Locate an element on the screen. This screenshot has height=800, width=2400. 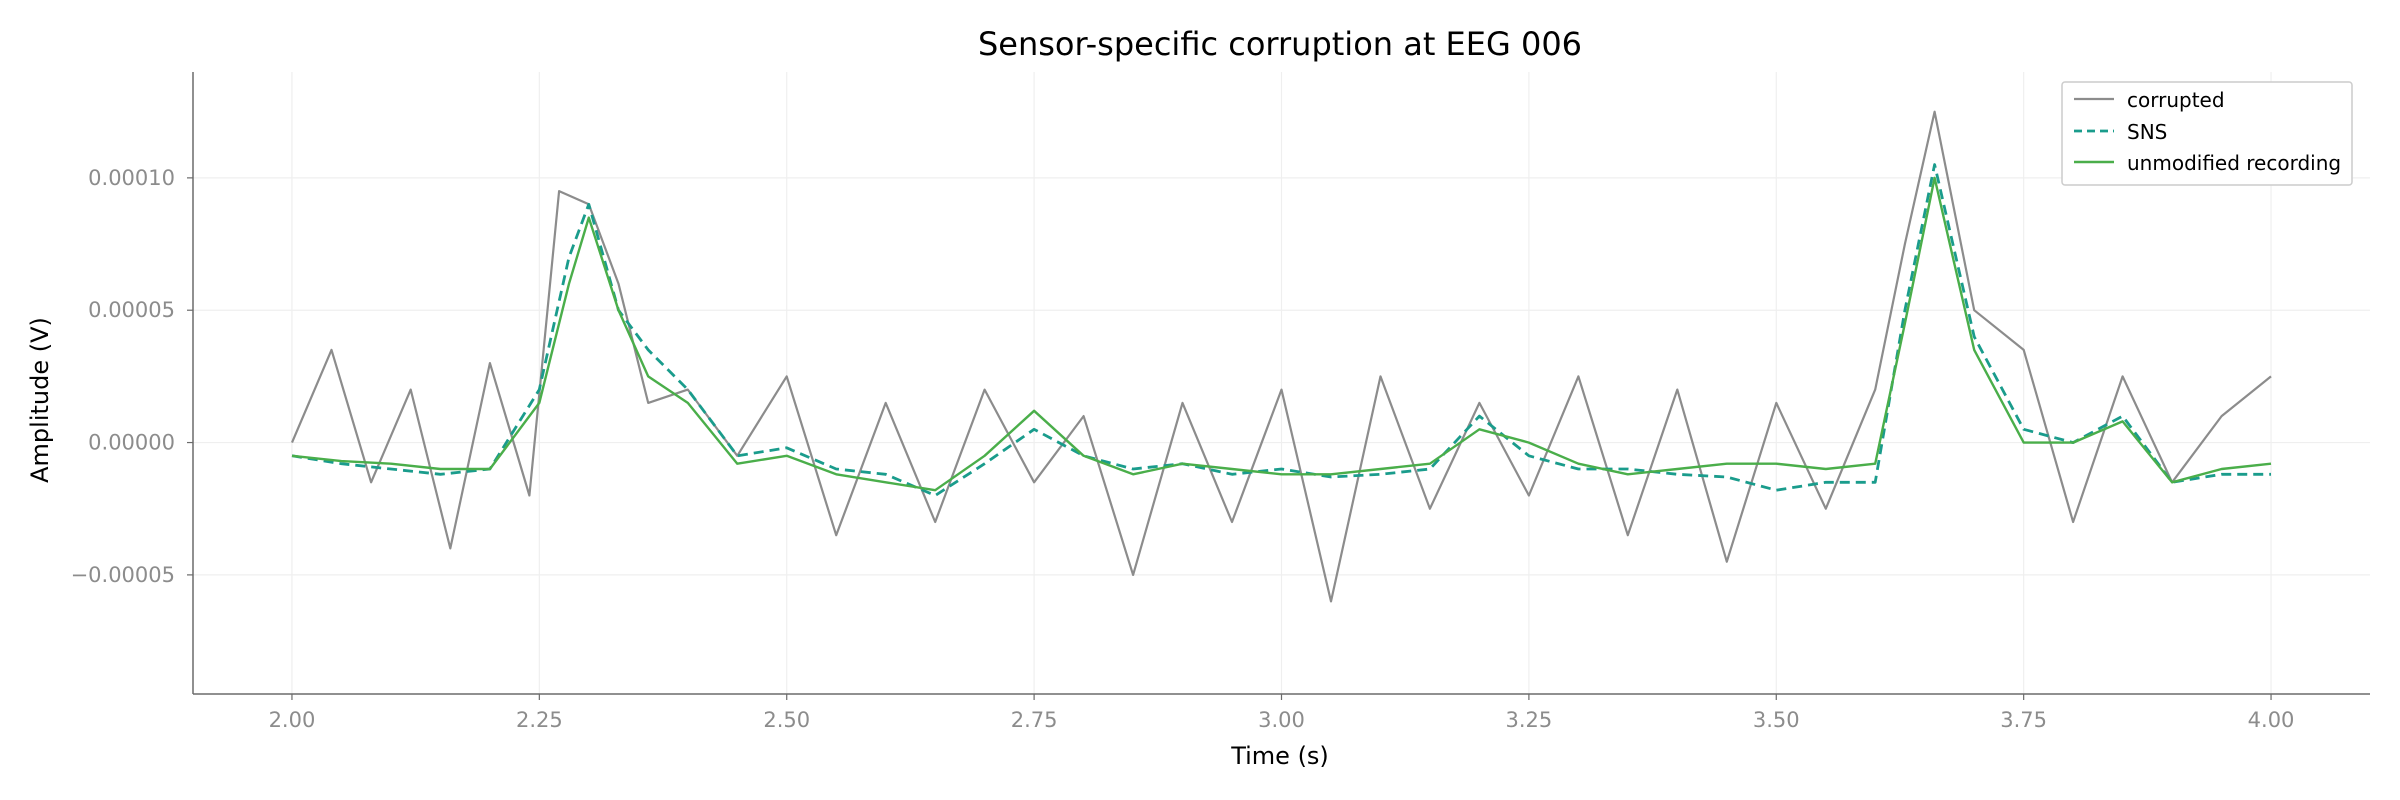
x-tick-label: 2.75 is located at coordinates (1034, 720).